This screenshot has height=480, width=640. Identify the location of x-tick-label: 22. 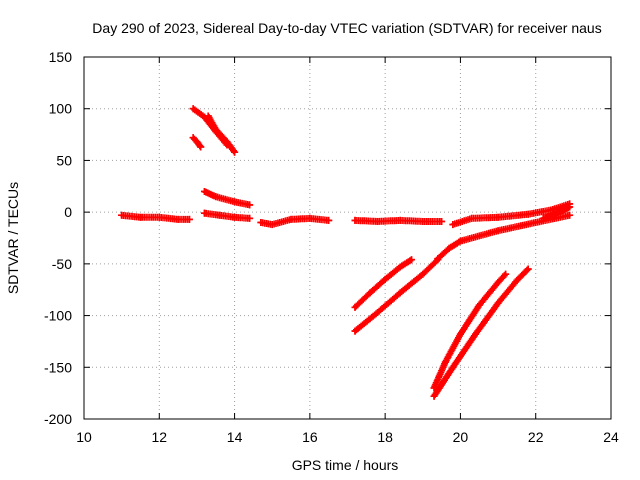
(536, 437).